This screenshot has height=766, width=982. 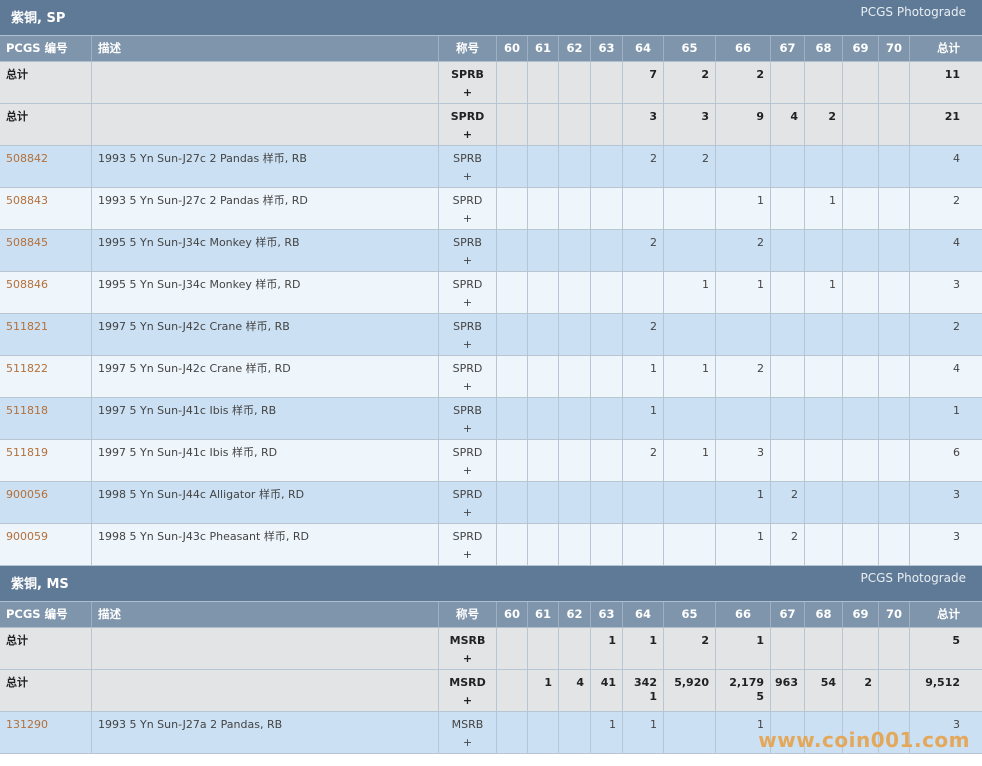 What do you see at coordinates (543, 690) in the screenshot?
I see `grade-count-61: 1` at bounding box center [543, 690].